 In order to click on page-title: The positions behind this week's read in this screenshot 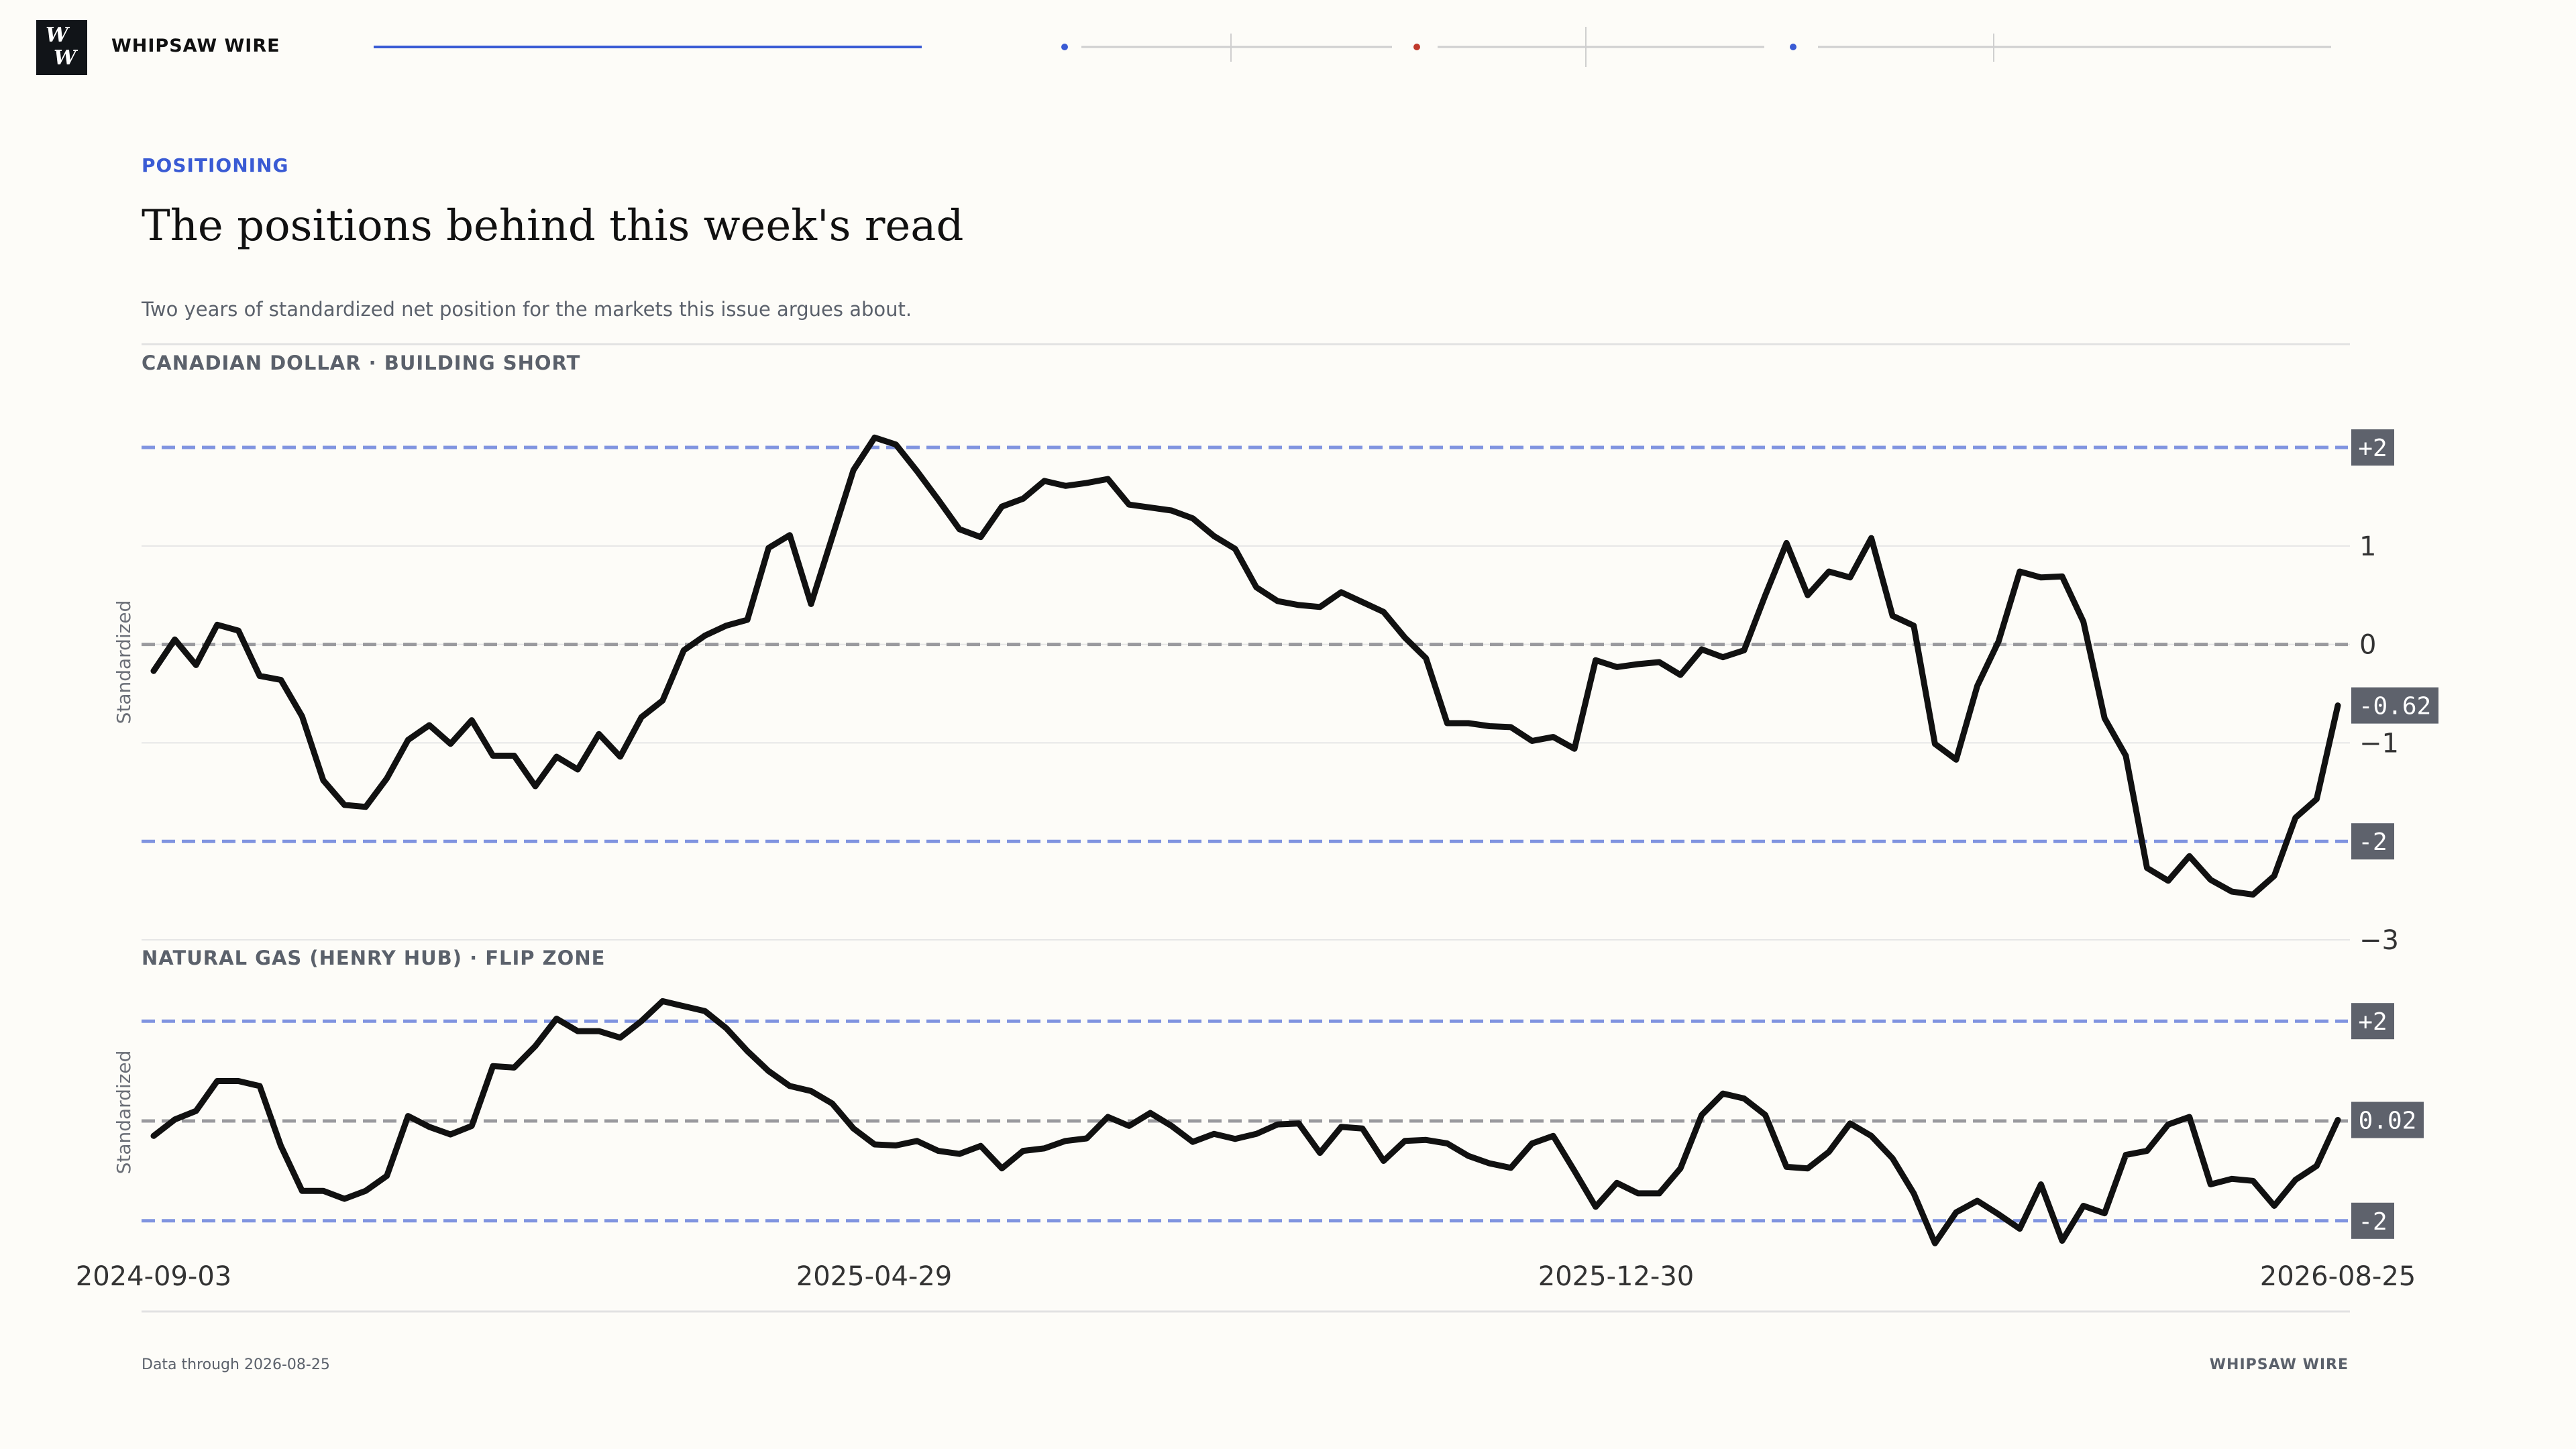, I will do `click(553, 226)`.